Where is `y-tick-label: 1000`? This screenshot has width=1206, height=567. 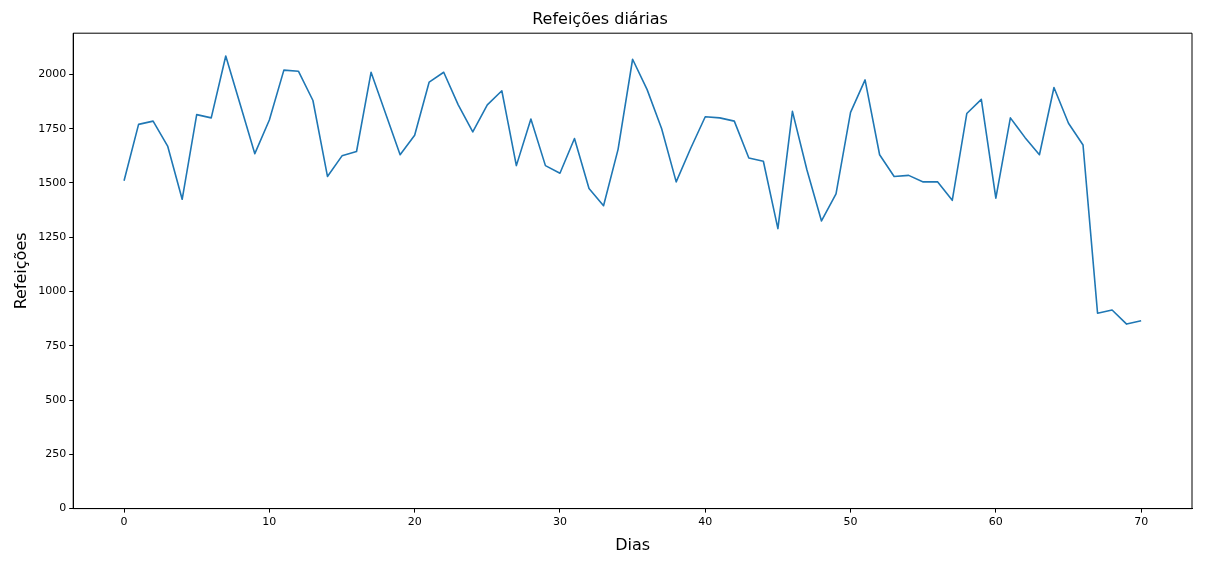
y-tick-label: 1000 is located at coordinates (52, 291).